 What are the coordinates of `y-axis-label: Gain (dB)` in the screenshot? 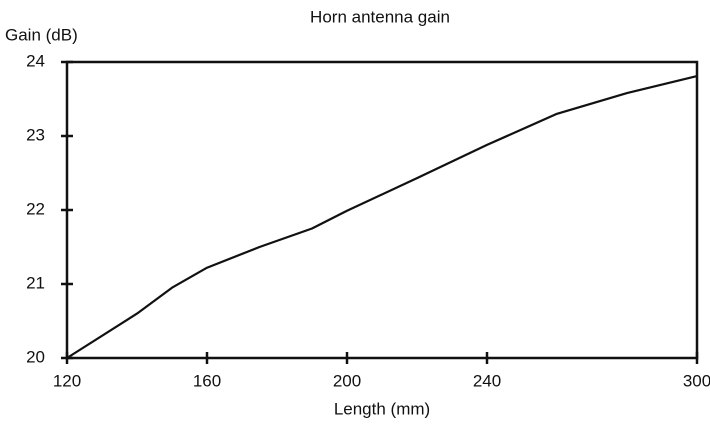 It's located at (41, 34).